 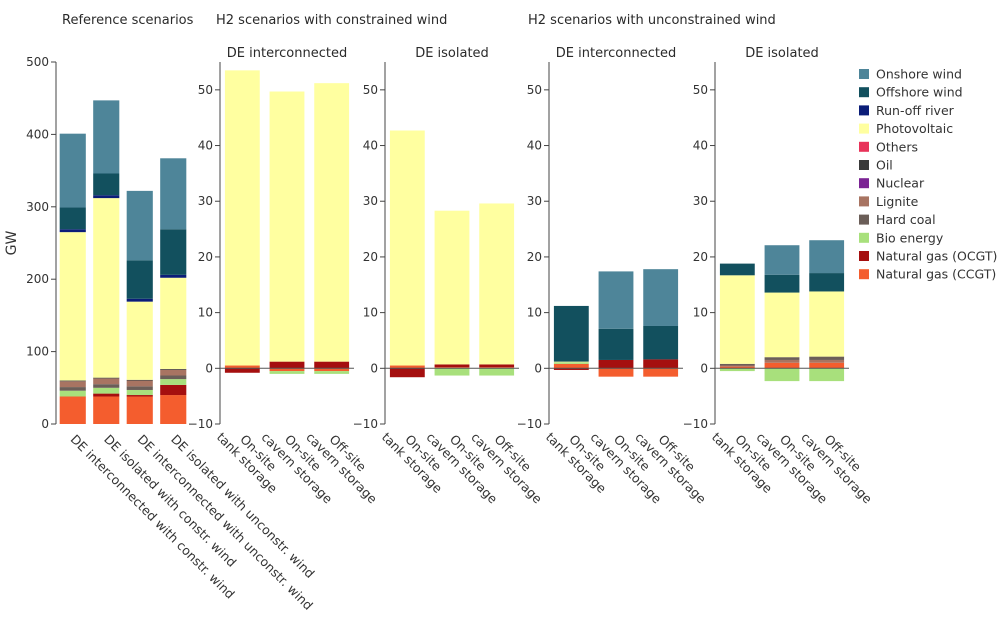 I want to click on legend-item-photovoltaic: Photovoltaic, so click(x=914, y=128).